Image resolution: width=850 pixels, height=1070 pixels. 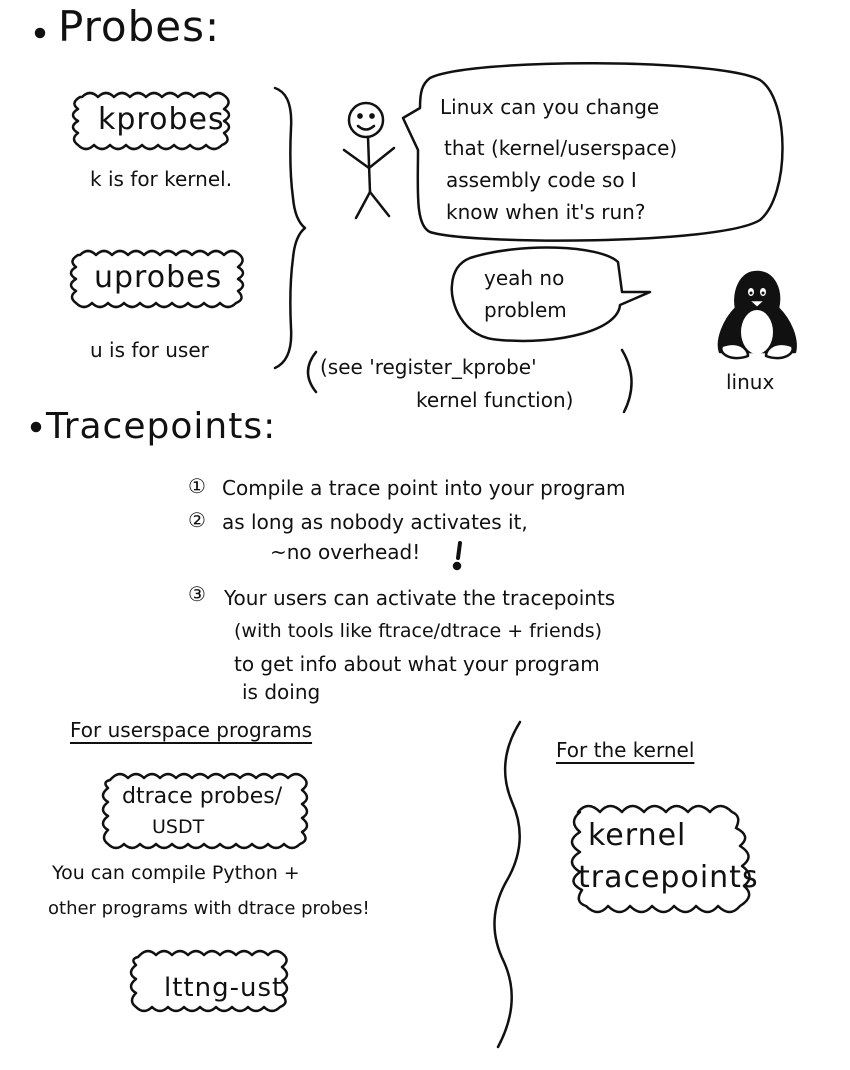 What do you see at coordinates (757, 315) in the screenshot?
I see `tux-penguin-icon` at bounding box center [757, 315].